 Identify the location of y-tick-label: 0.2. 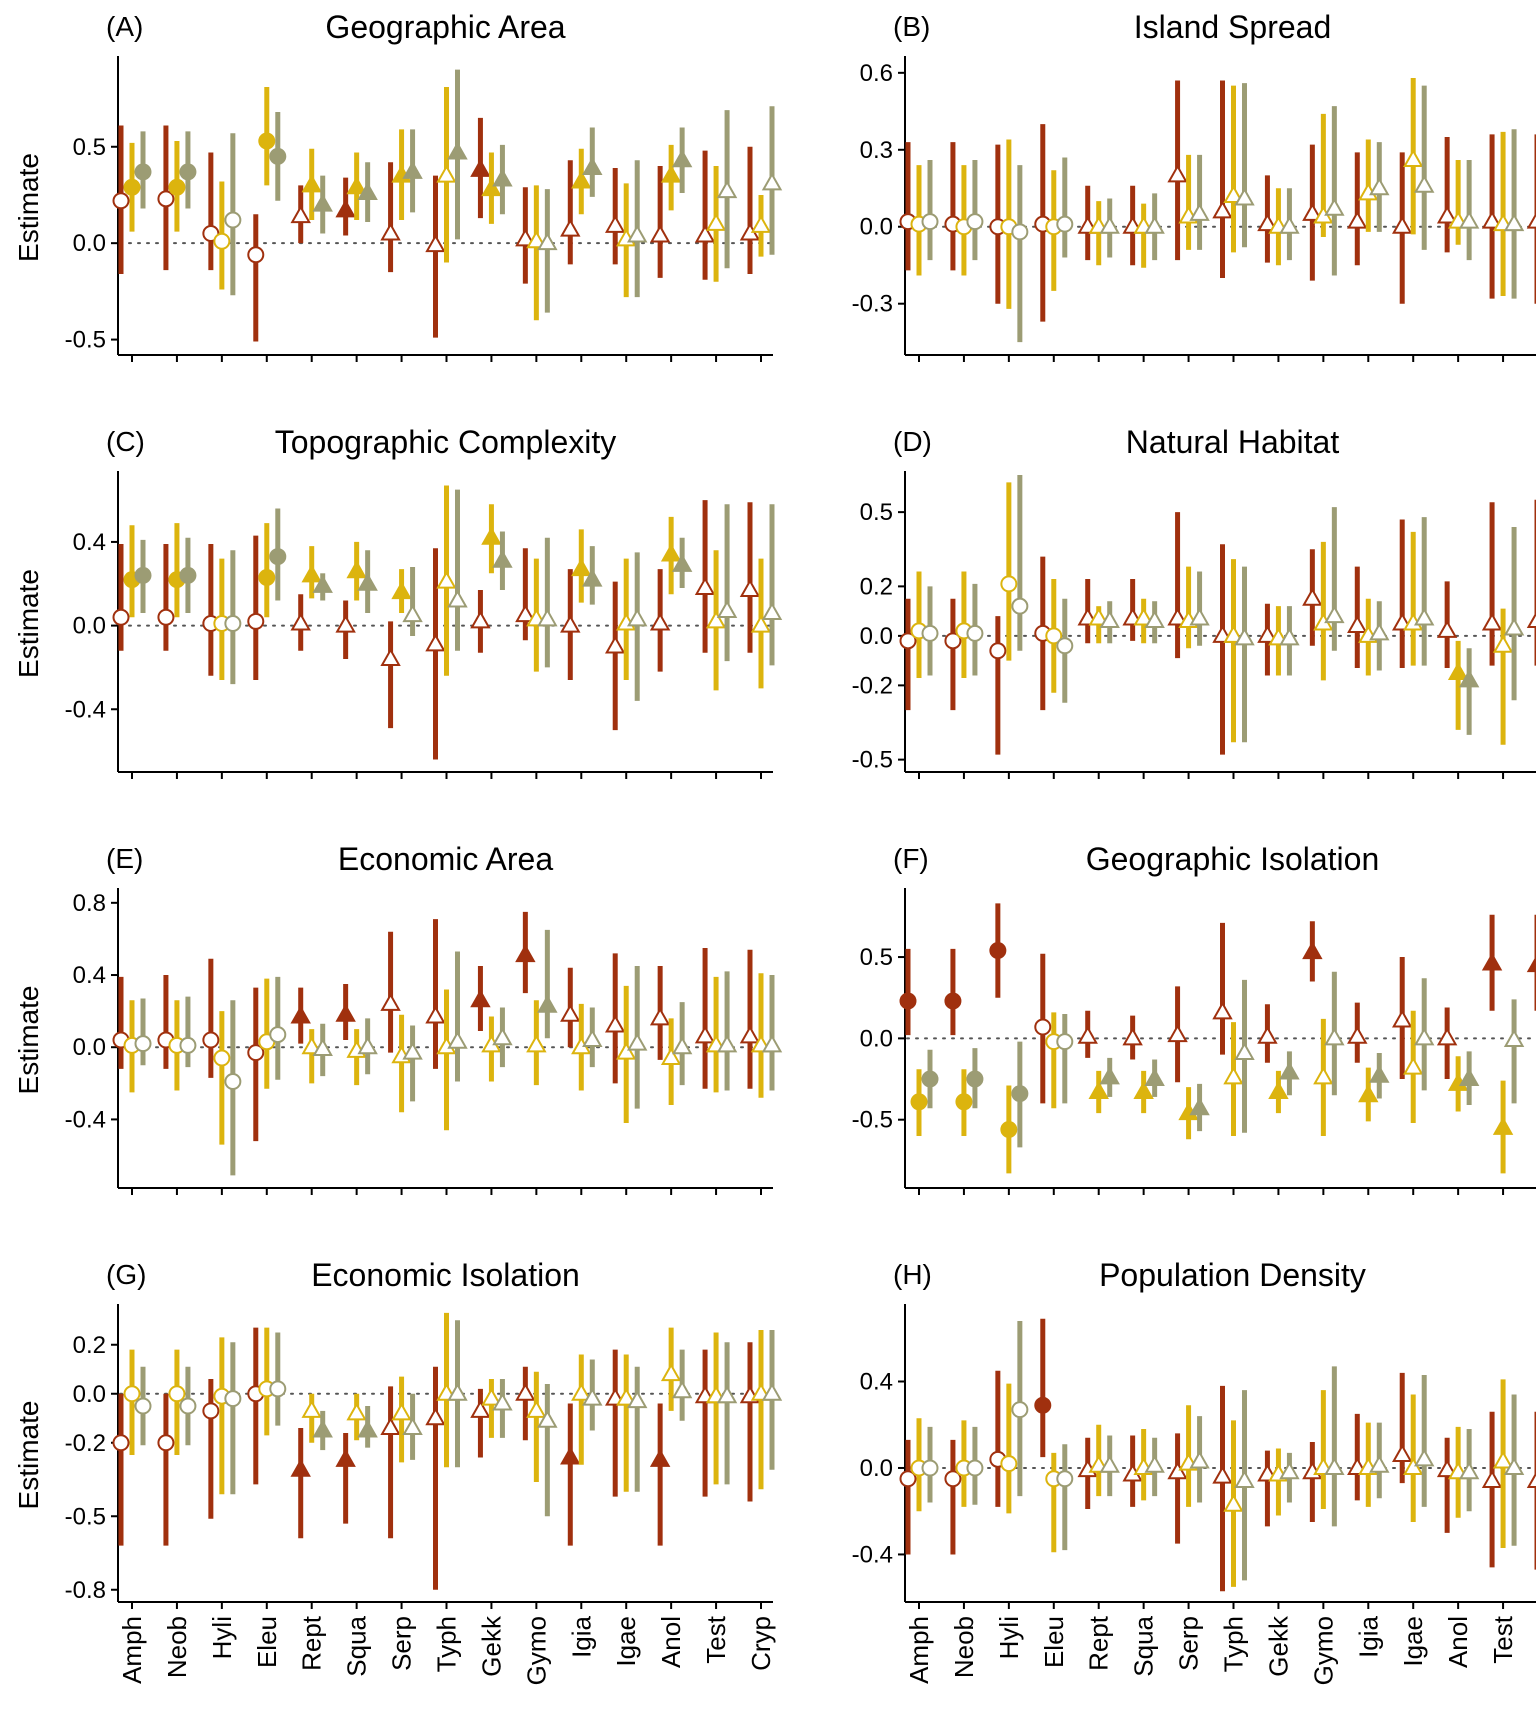
(89, 1345).